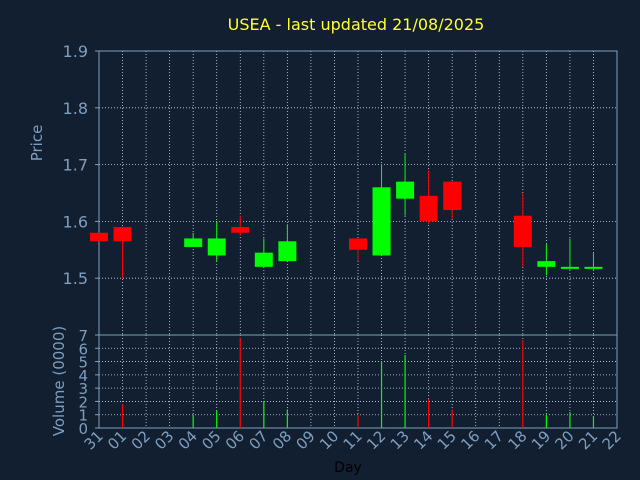 Image resolution: width=640 pixels, height=480 pixels. I want to click on volume-tick-label: 5, so click(83, 363).